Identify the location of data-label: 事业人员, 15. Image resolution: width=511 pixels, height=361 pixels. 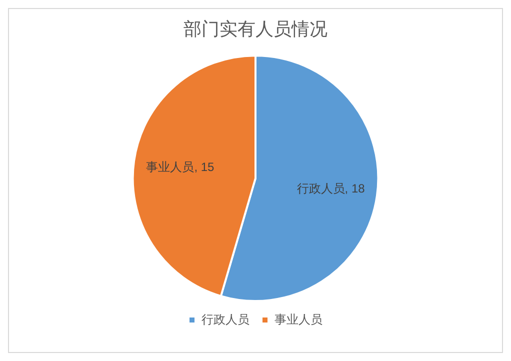
(180, 167).